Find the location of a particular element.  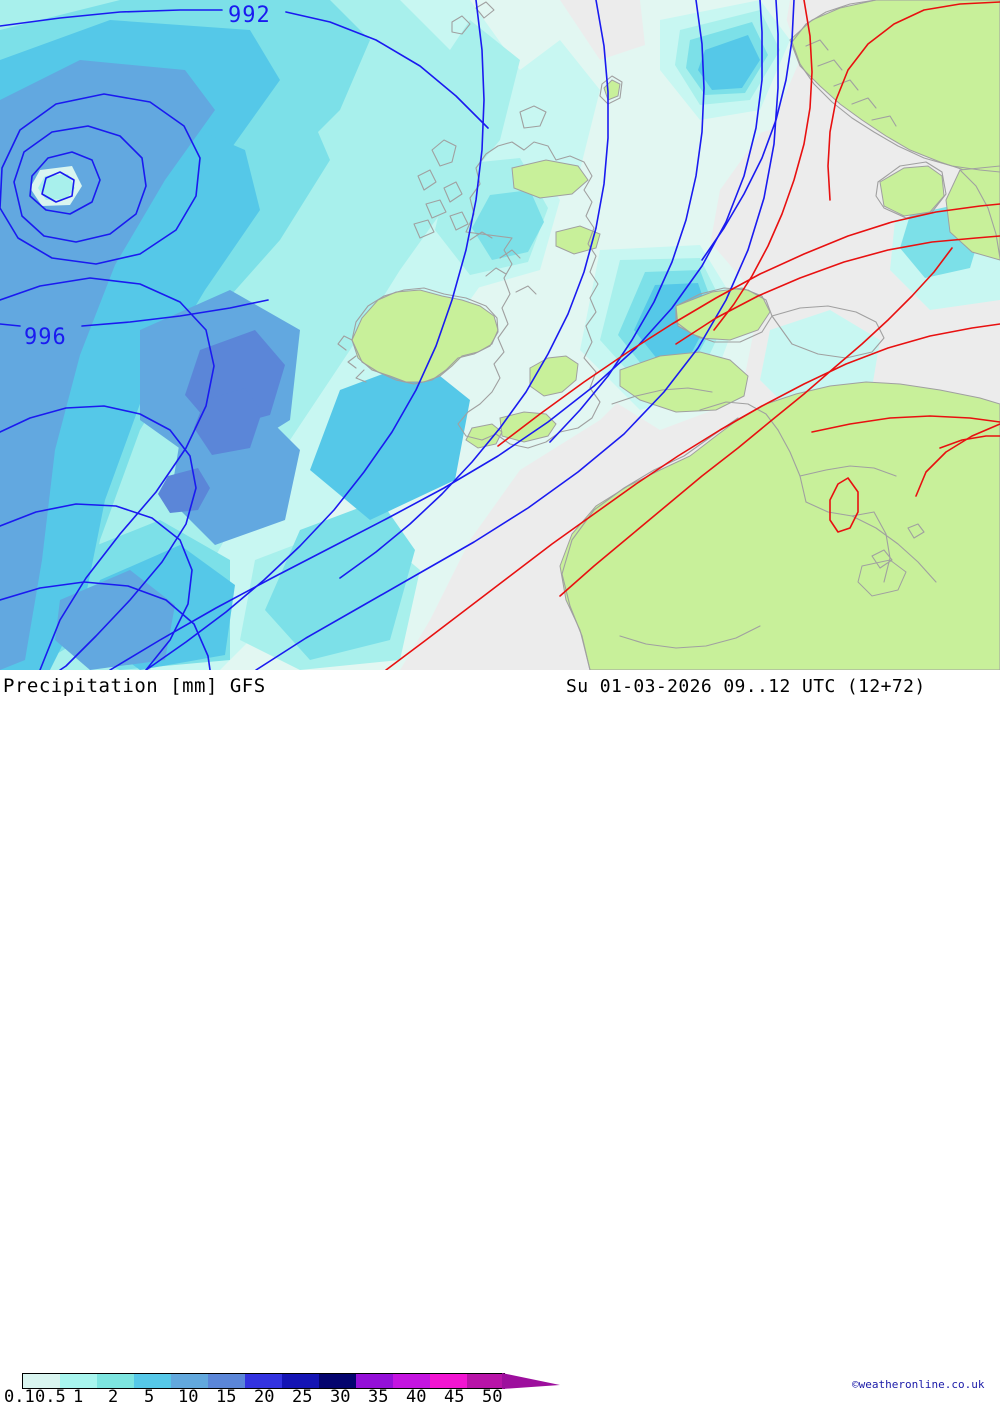

coast-isles-north is located at coordinates (473, 18).